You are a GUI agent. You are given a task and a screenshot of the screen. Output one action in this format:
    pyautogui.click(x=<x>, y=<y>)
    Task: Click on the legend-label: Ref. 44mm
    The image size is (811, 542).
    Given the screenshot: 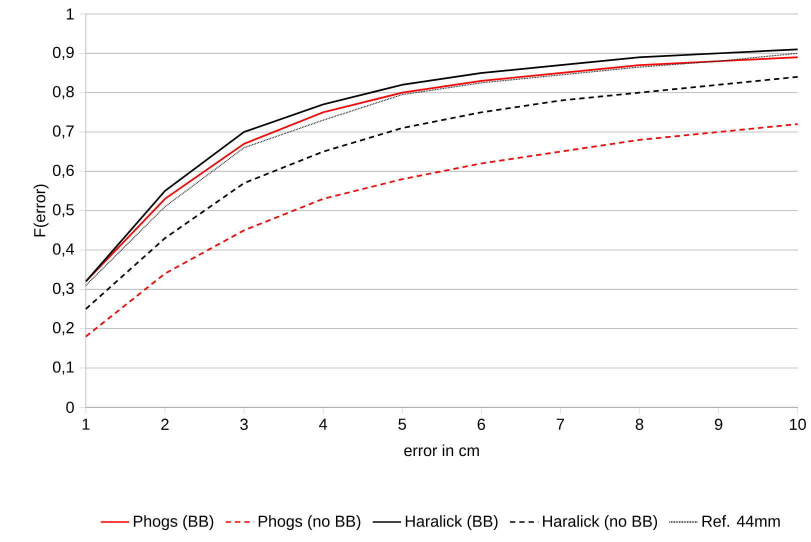 What is the action you would take?
    pyautogui.click(x=741, y=521)
    